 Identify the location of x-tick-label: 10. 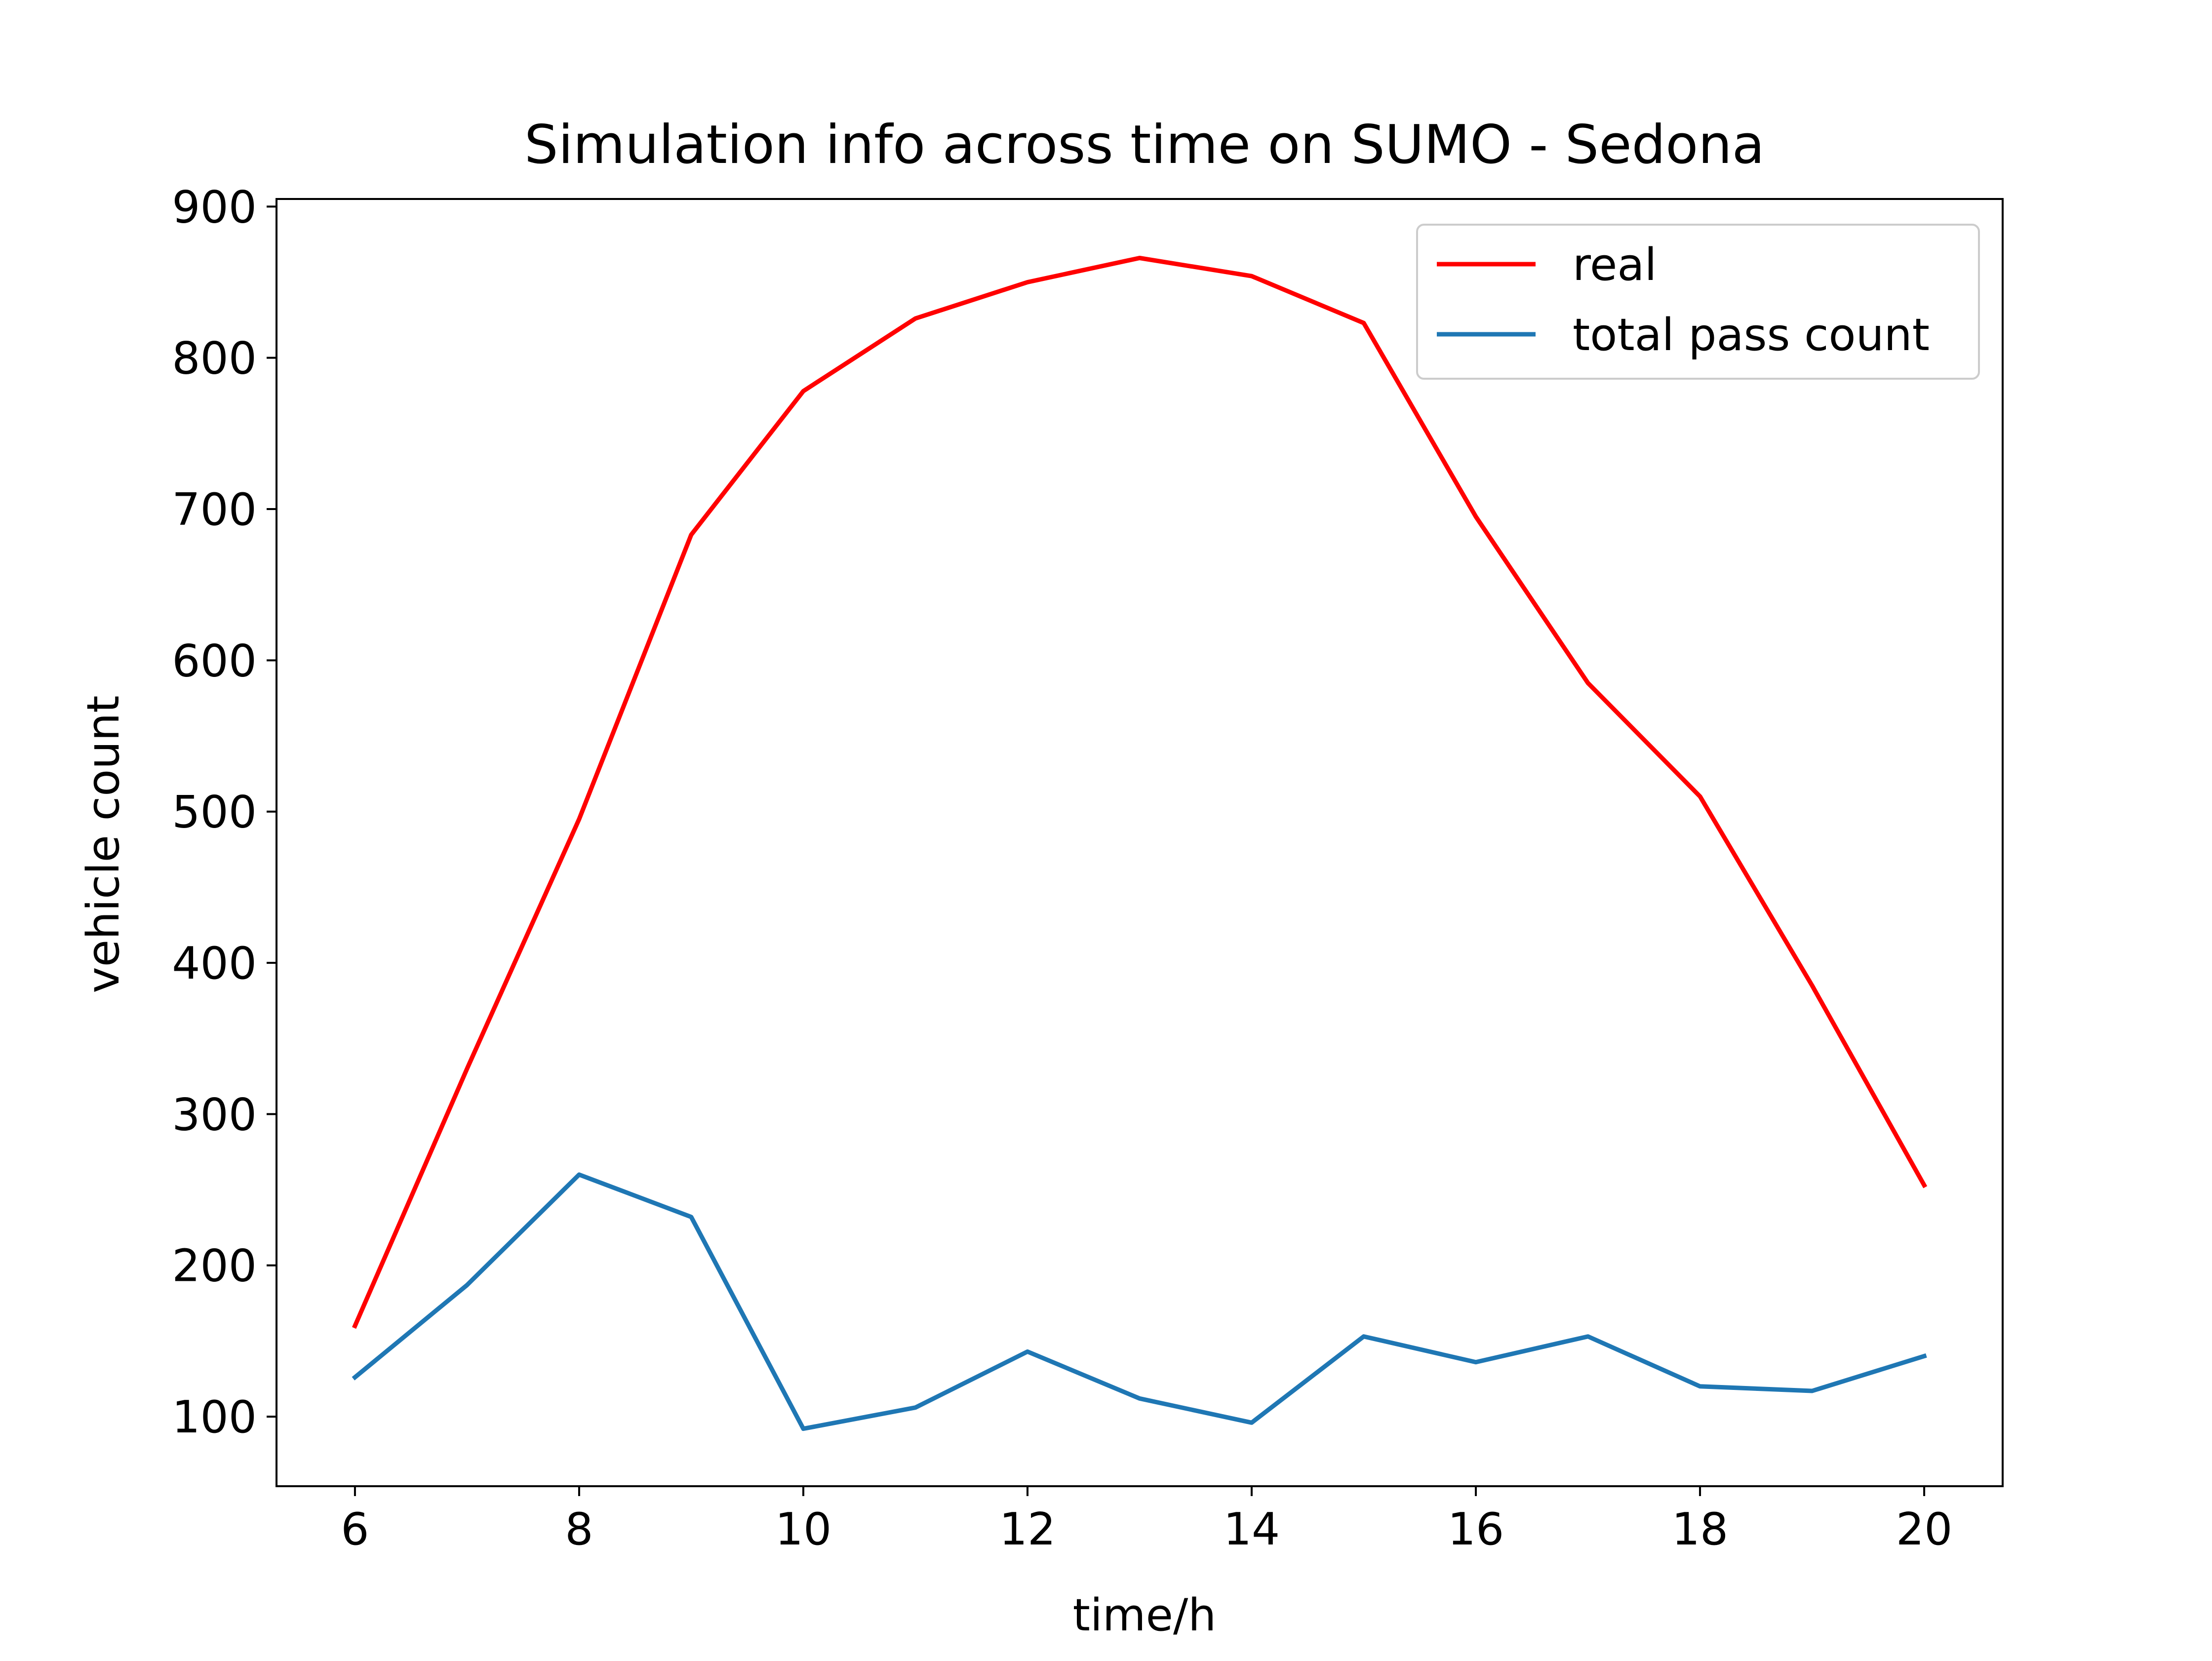
(804, 1529).